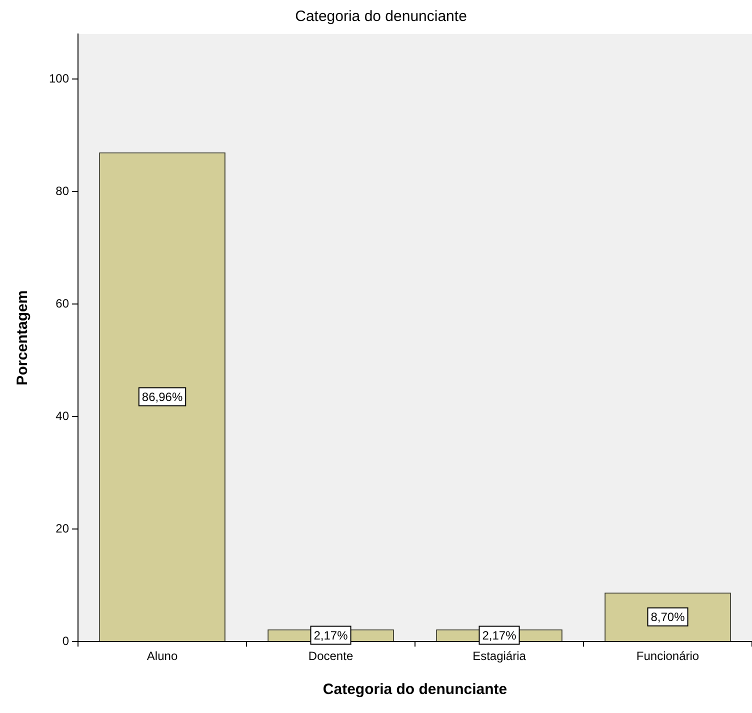  I want to click on data-label: 86,96%, so click(162, 397).